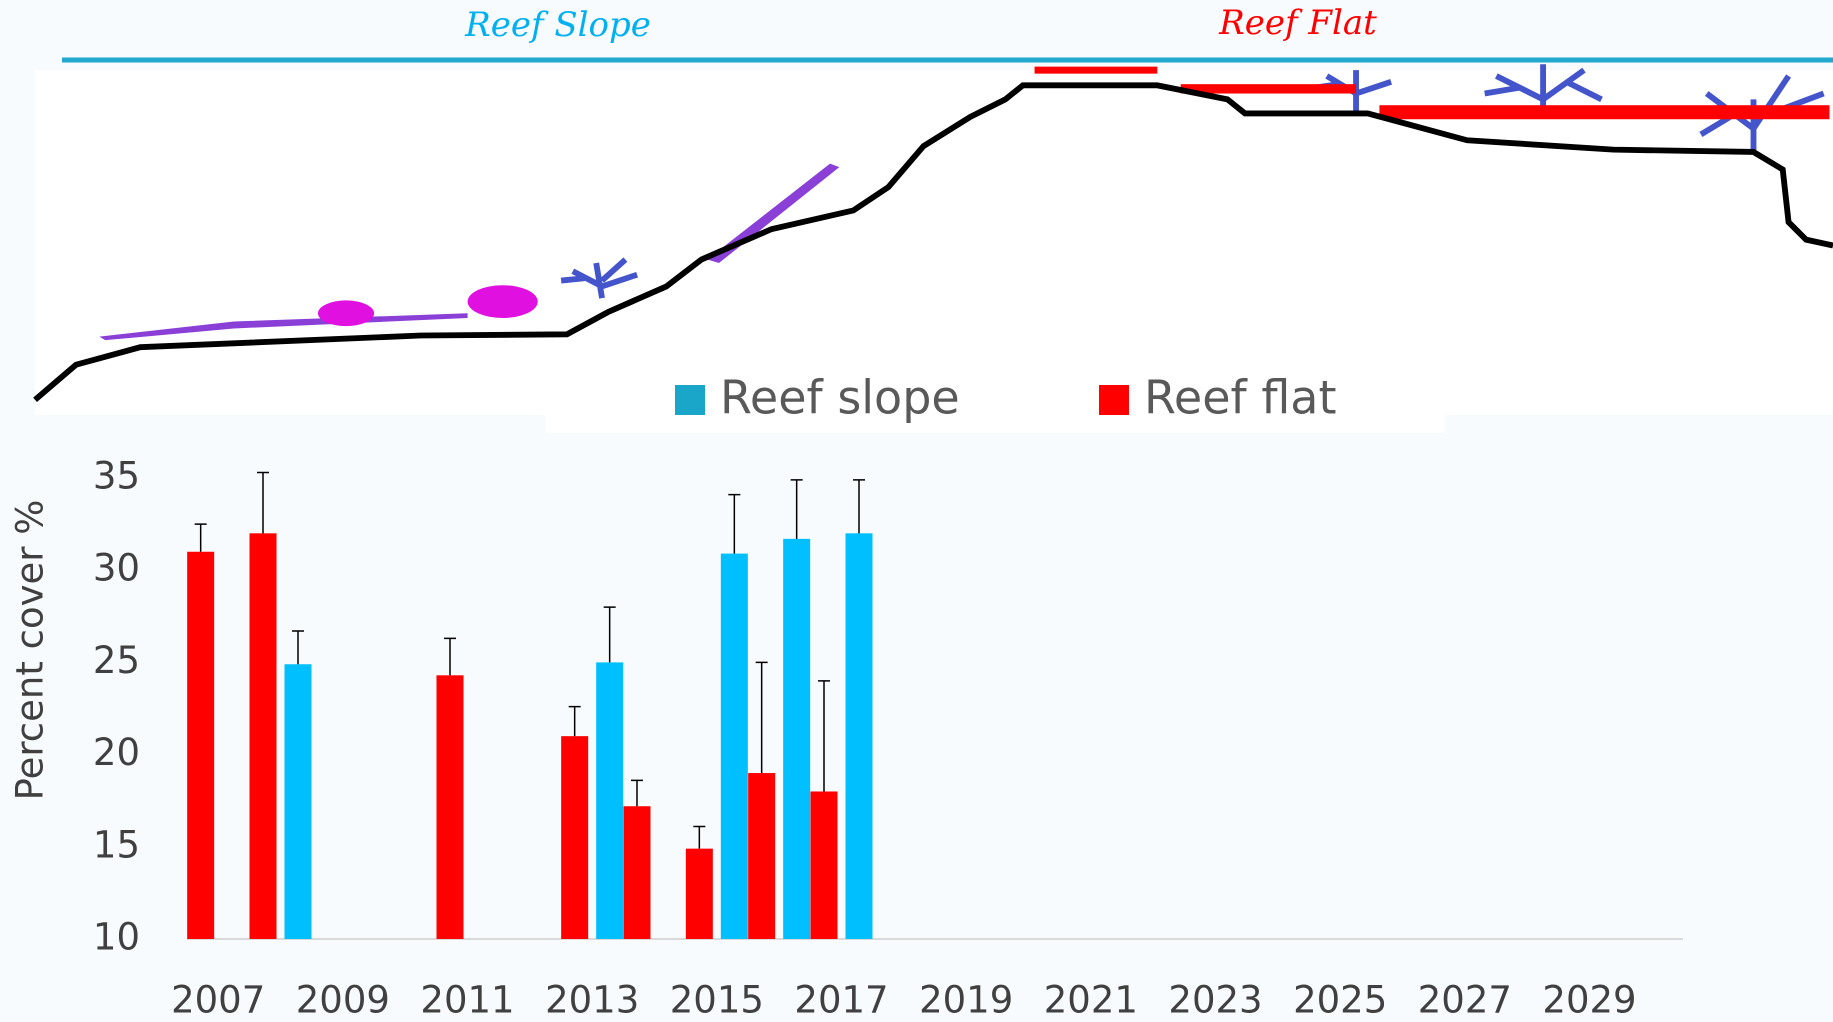 The width and height of the screenshot is (1833, 1022). I want to click on y-tick-label: 10, so click(116, 937).